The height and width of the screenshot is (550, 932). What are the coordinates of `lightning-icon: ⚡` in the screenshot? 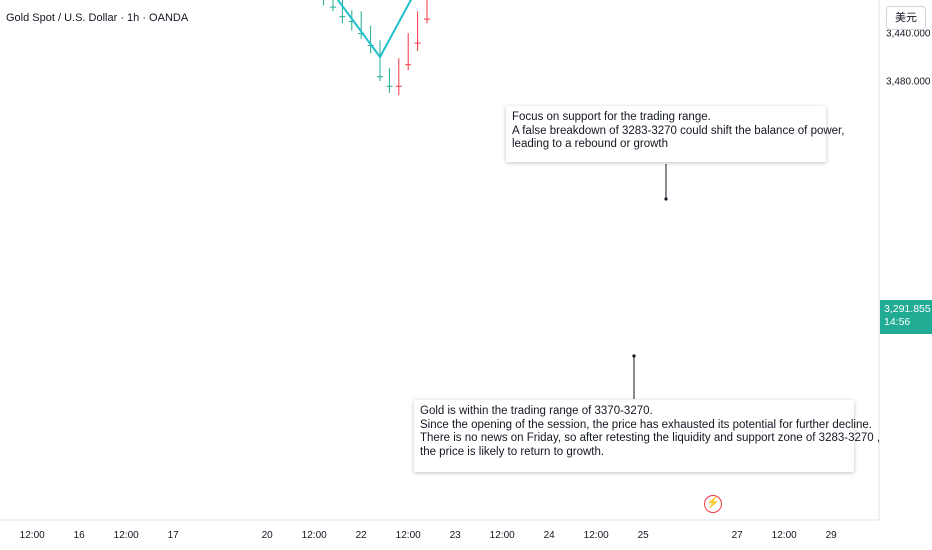 It's located at (713, 504).